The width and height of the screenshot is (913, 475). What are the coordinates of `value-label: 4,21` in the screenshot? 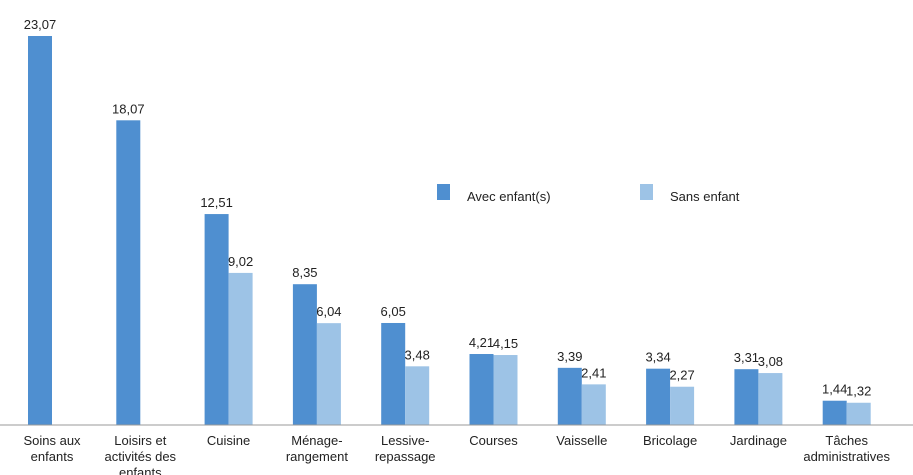 It's located at (481, 342).